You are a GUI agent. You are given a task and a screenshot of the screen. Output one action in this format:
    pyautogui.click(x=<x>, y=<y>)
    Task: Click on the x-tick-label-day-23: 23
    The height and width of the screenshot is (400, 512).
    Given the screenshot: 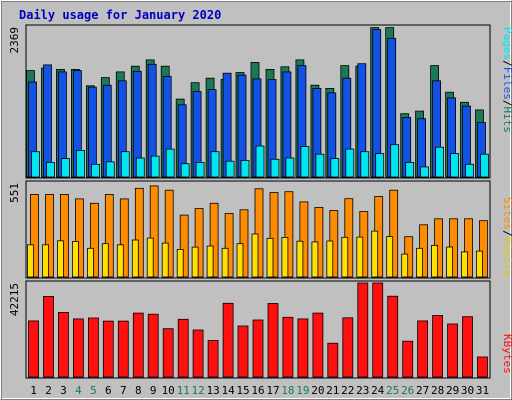 What is the action you would take?
    pyautogui.click(x=362, y=390)
    